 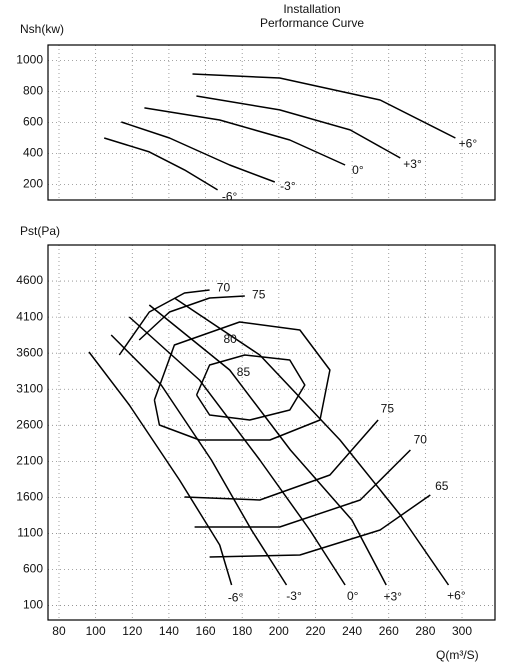 I want to click on y-tick-label: 4100, so click(x=29, y=316).